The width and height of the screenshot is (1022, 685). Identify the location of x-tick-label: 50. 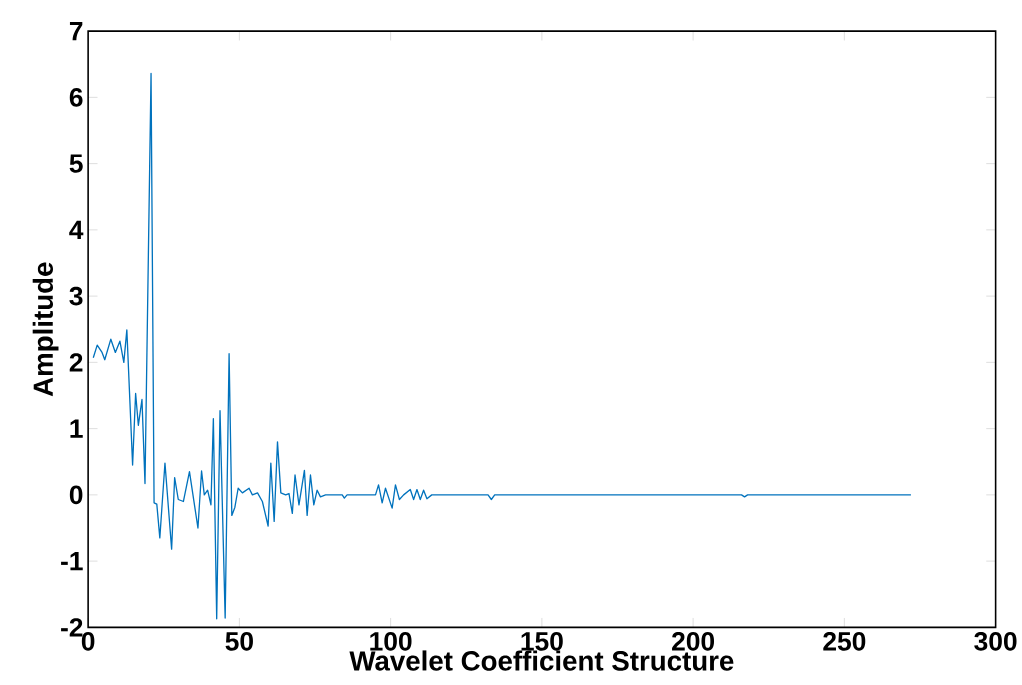
(239, 641).